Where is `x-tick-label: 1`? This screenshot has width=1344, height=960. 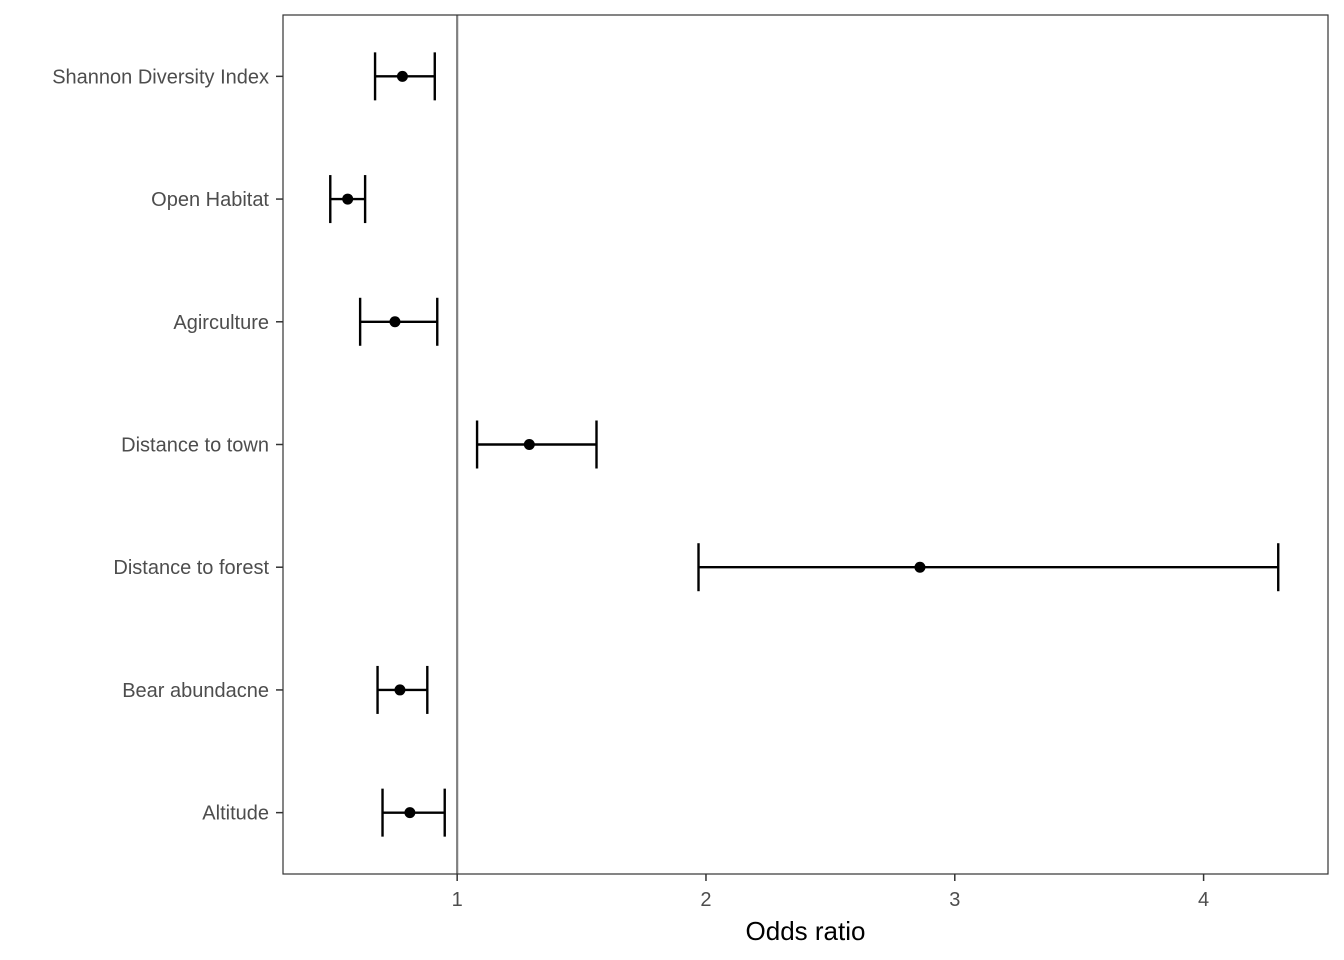
x-tick-label: 1 is located at coordinates (457, 900).